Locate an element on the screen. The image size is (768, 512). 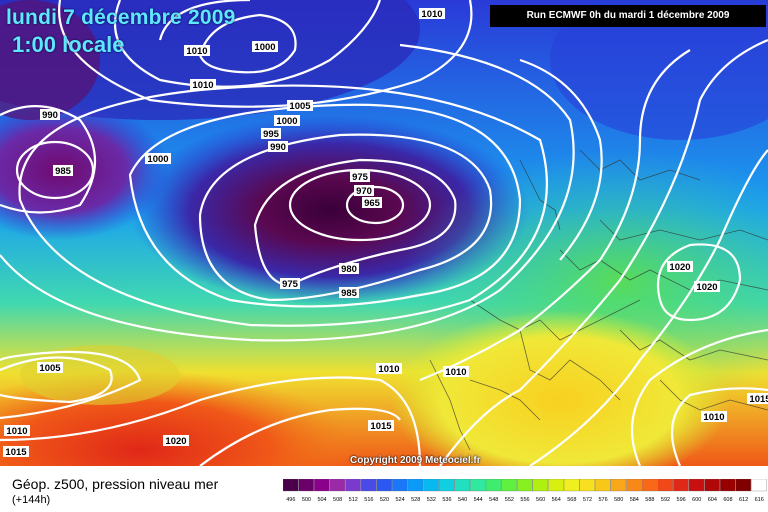
isobar-label: 970 is located at coordinates (364, 191).